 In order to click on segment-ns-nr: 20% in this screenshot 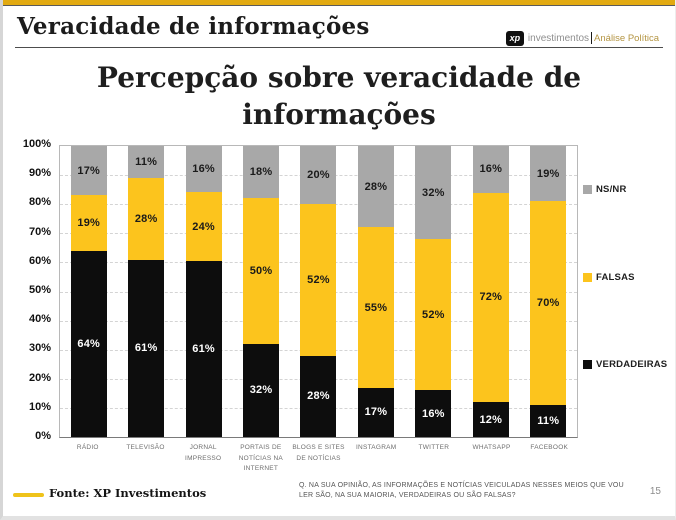, I will do `click(318, 175)`.